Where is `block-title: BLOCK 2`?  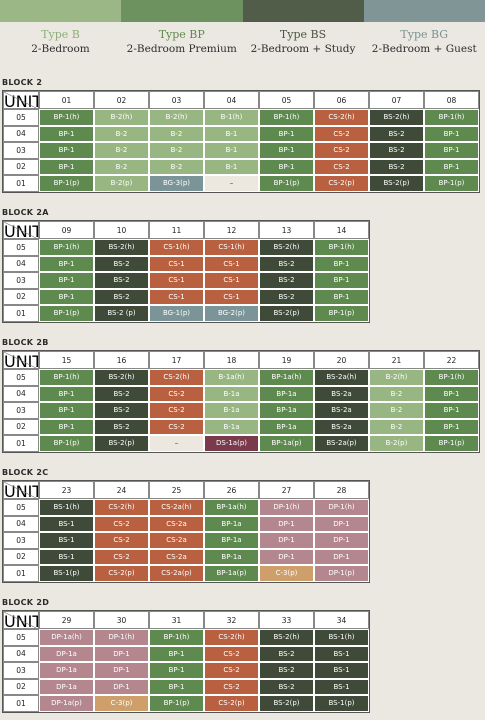 block-title: BLOCK 2 is located at coordinates (22, 82).